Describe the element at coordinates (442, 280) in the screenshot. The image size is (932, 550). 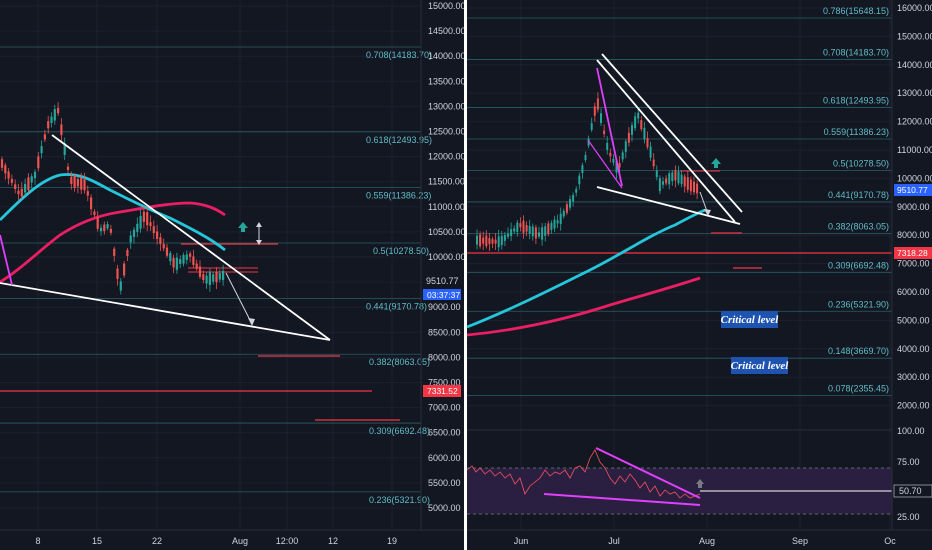
I see `left-current-price-box` at that location.